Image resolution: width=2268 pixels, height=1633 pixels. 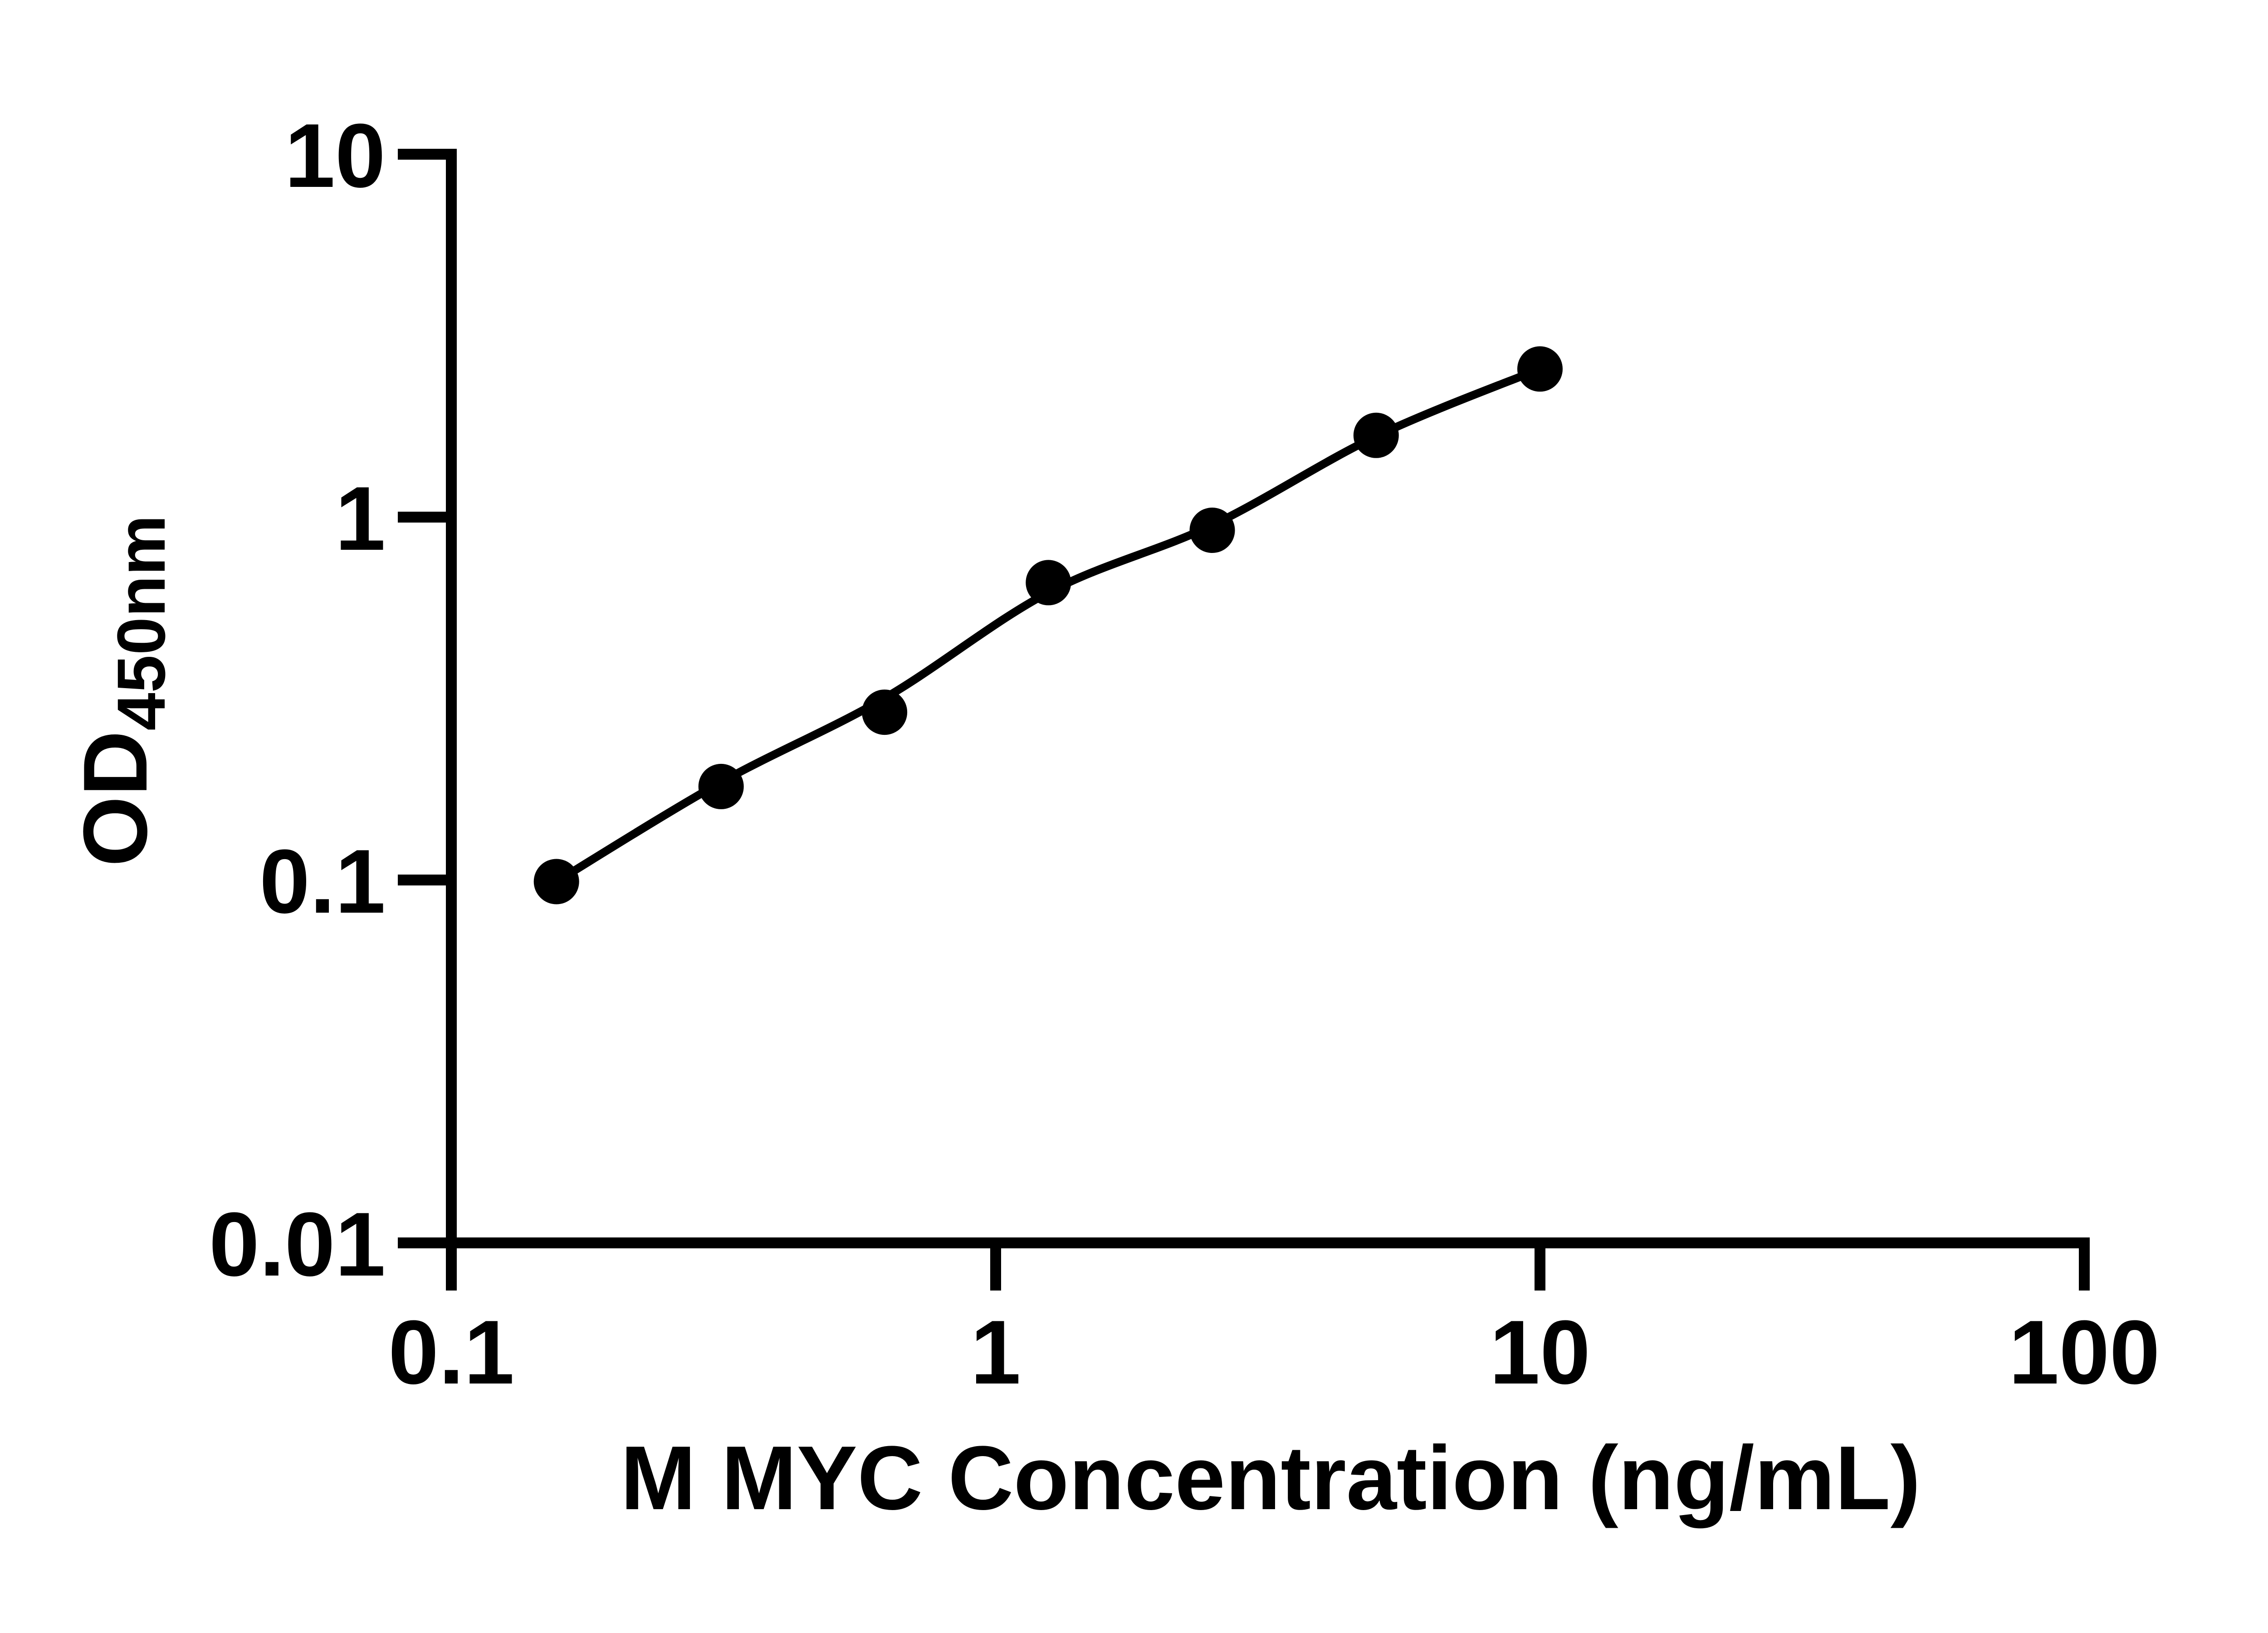 What do you see at coordinates (451, 1352) in the screenshot?
I see `x-tick-label: 0.1` at bounding box center [451, 1352].